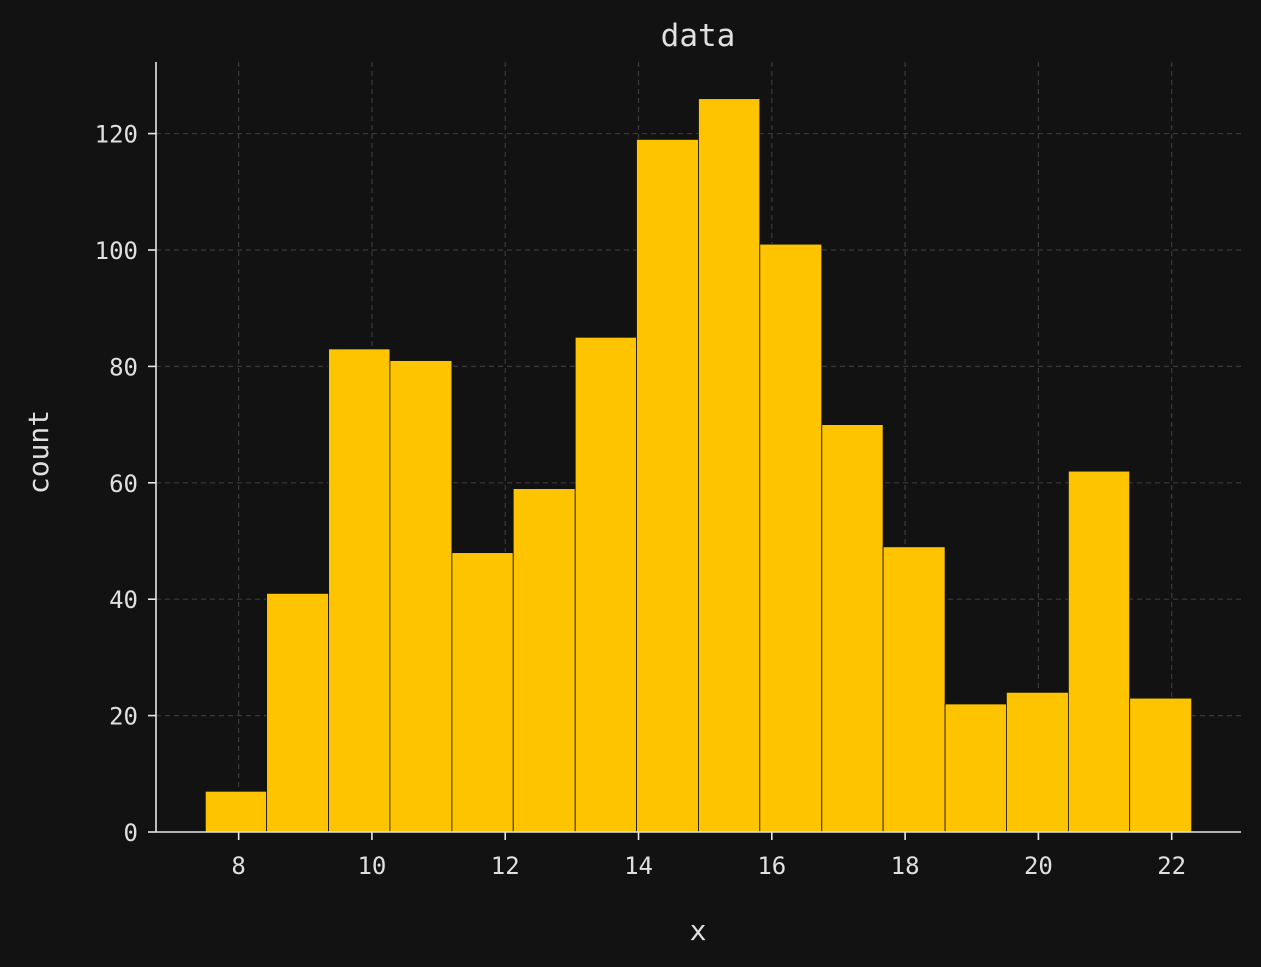 Image resolution: width=1261 pixels, height=967 pixels. What do you see at coordinates (905, 866) in the screenshot?
I see `x-tick-label: 18` at bounding box center [905, 866].